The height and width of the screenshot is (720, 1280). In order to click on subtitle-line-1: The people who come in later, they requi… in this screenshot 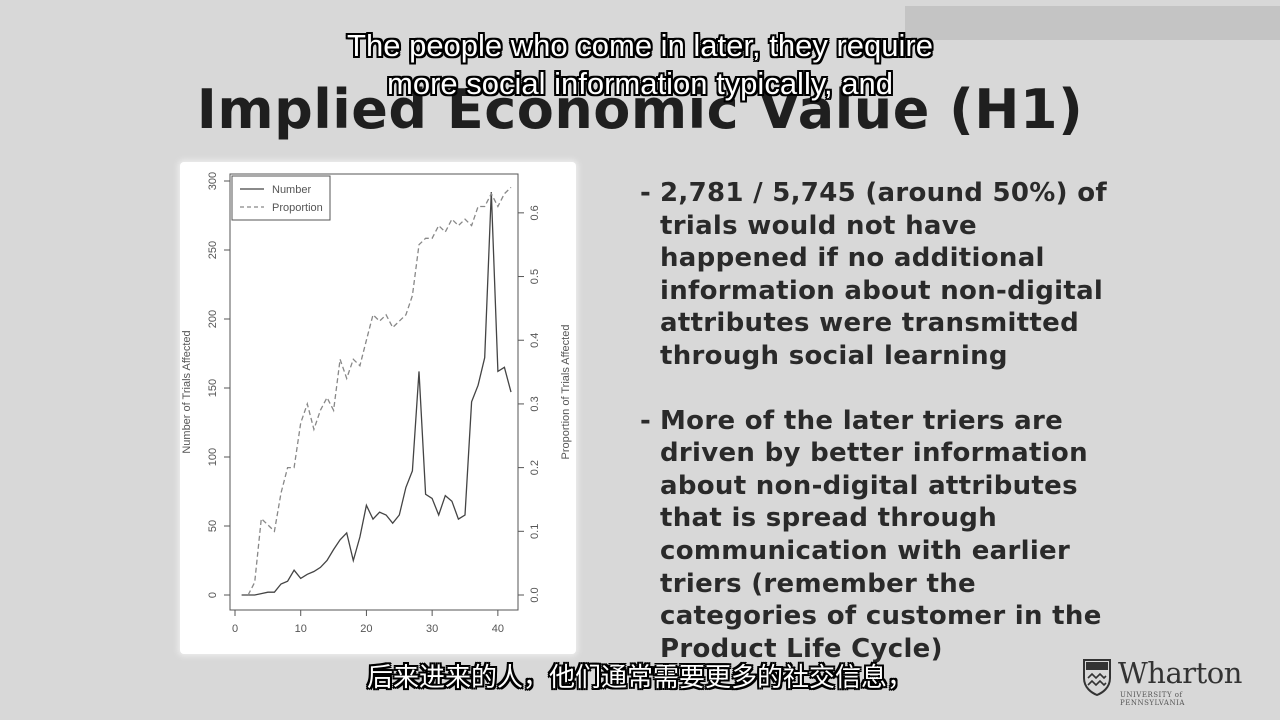, I will do `click(640, 45)`.